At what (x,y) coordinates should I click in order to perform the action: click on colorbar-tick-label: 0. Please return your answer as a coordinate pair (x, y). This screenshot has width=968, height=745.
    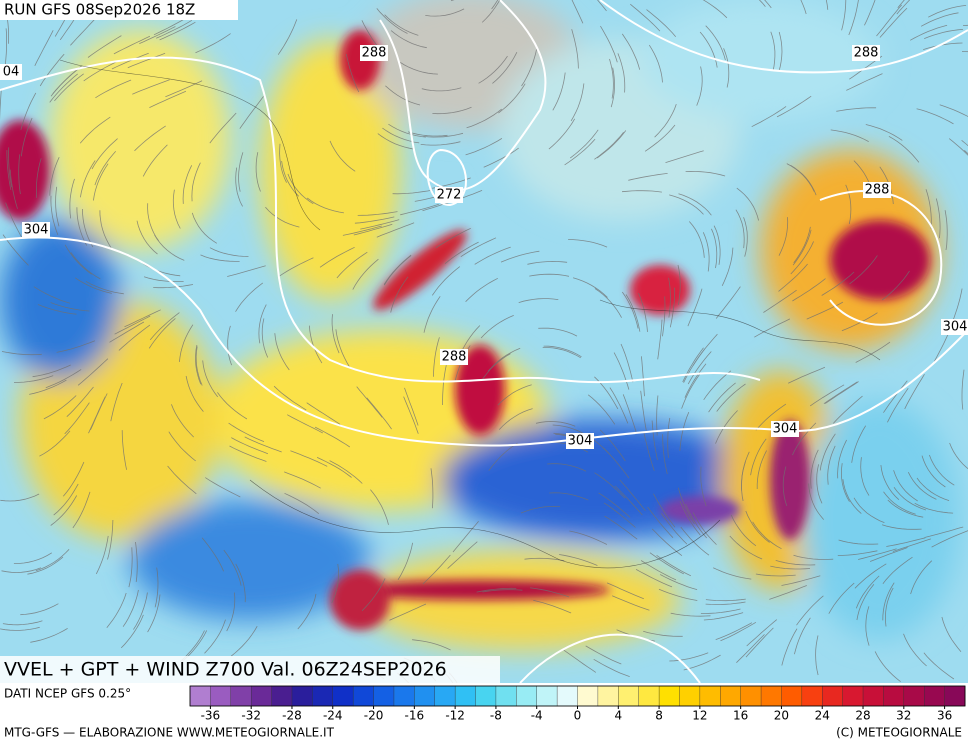
    Looking at the image, I should click on (578, 716).